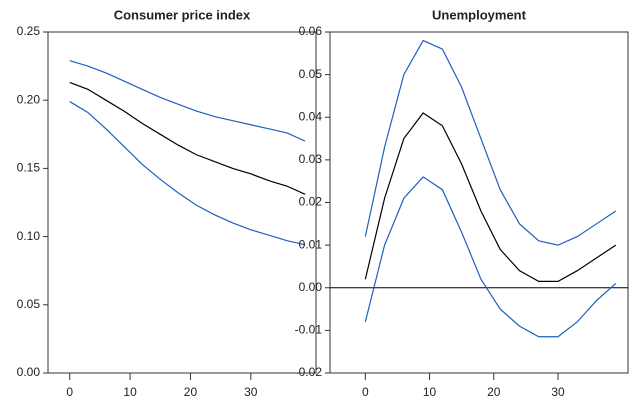 Image resolution: width=631 pixels, height=412 pixels. Describe the element at coordinates (311, 159) in the screenshot. I see `y-tick-label: 0.03` at that location.